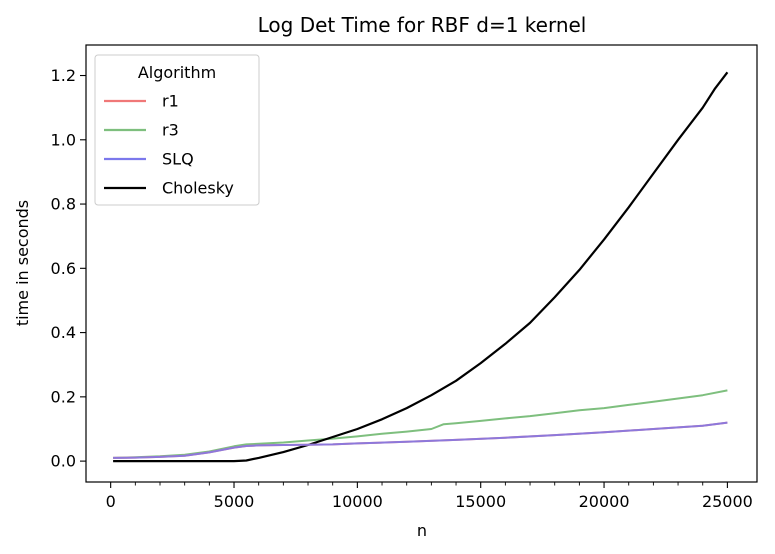 This screenshot has width=775, height=554. What do you see at coordinates (480, 501) in the screenshot?
I see `x-tick-label: 15000` at bounding box center [480, 501].